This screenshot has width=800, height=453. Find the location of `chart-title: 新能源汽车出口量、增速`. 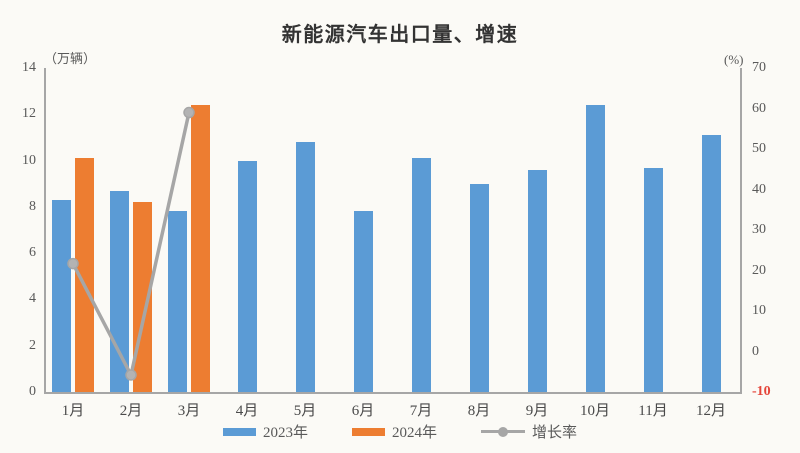

chart-title: 新能源汽车出口量、增速 is located at coordinates (400, 35).